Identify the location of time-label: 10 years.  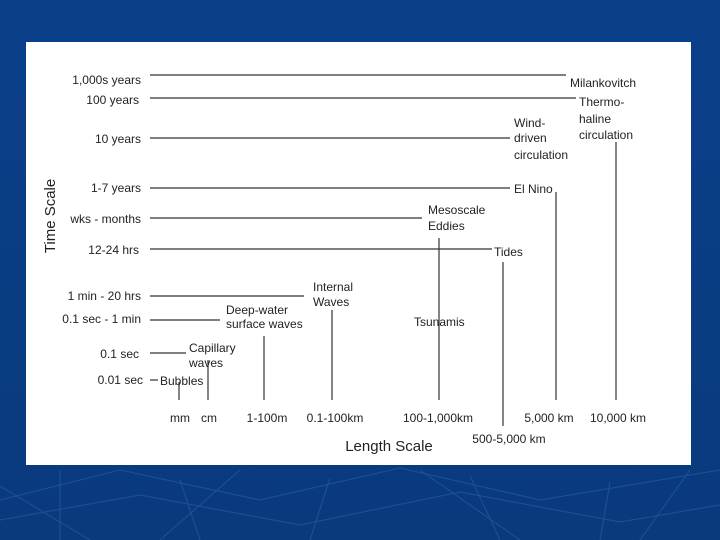
(118, 139).